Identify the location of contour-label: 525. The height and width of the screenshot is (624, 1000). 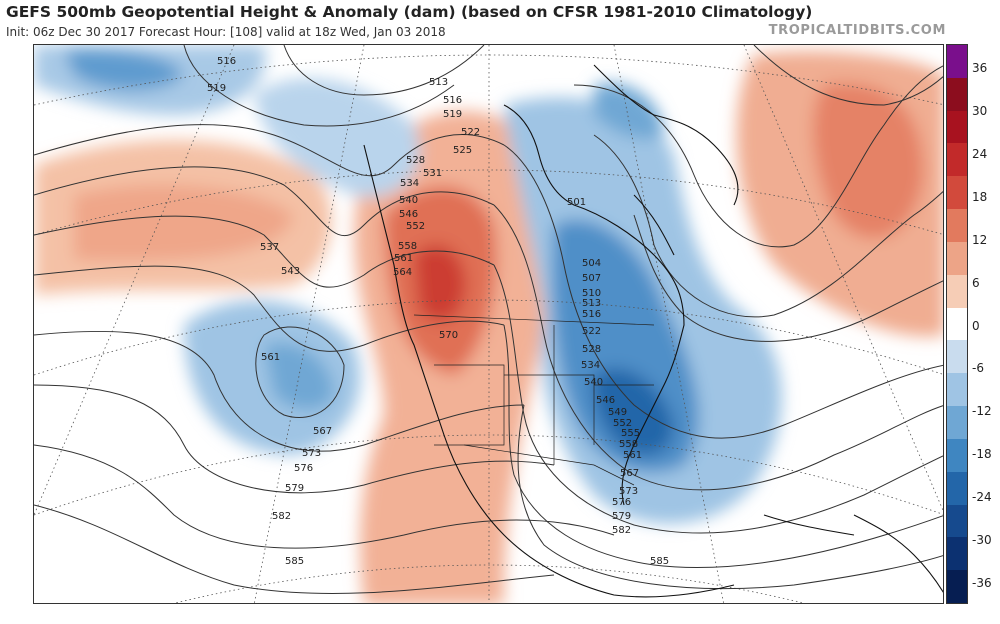
(462, 150).